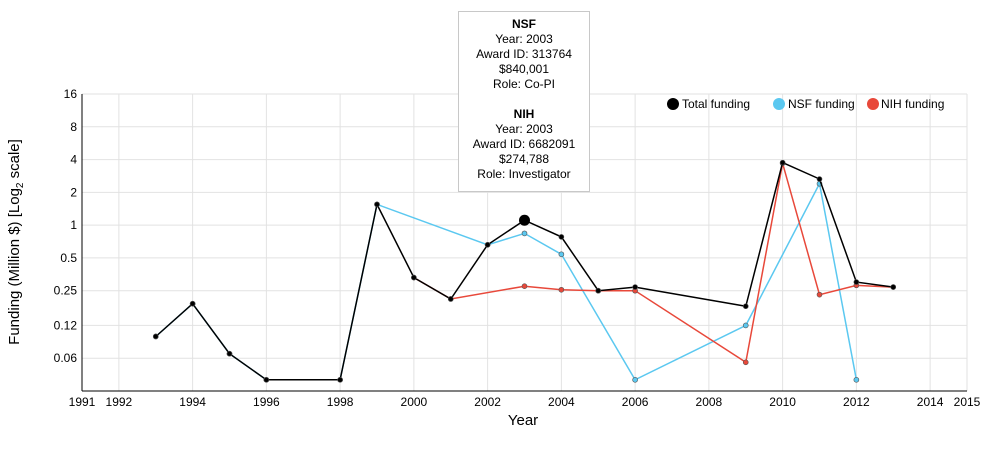 The height and width of the screenshot is (452, 993). What do you see at coordinates (524, 220) in the screenshot?
I see `highlighted-data-point` at bounding box center [524, 220].